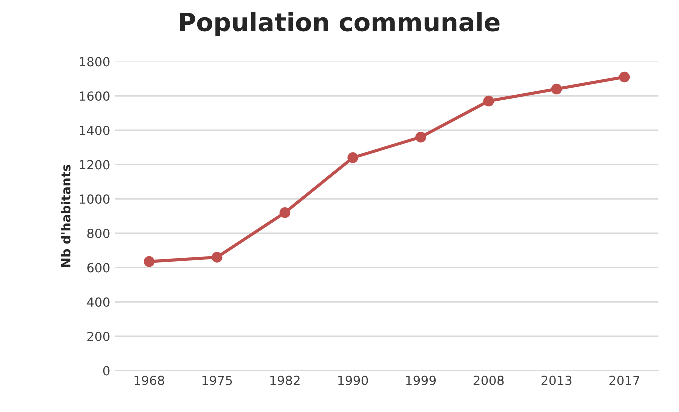 The width and height of the screenshot is (679, 412). I want to click on x-tick-label: 1999, so click(421, 381).